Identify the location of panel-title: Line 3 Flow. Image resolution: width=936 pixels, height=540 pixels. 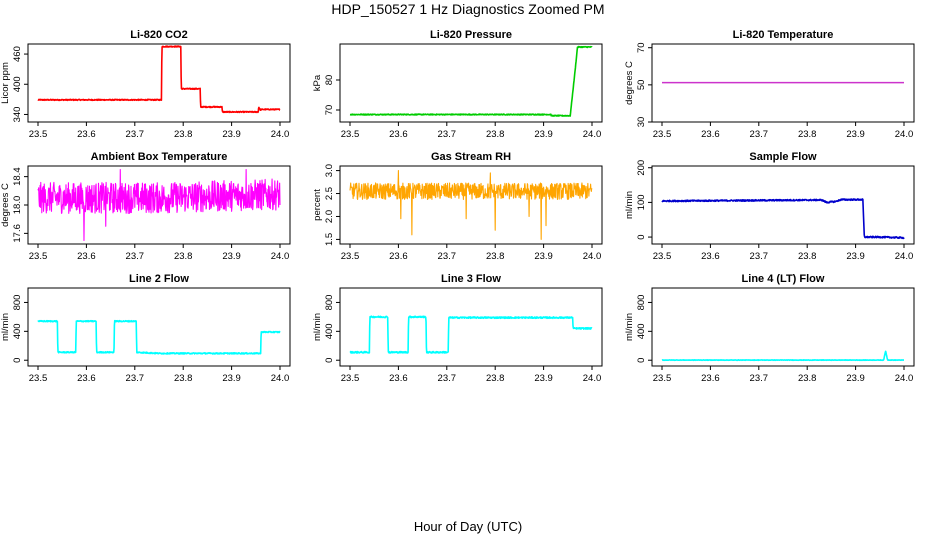
(471, 279).